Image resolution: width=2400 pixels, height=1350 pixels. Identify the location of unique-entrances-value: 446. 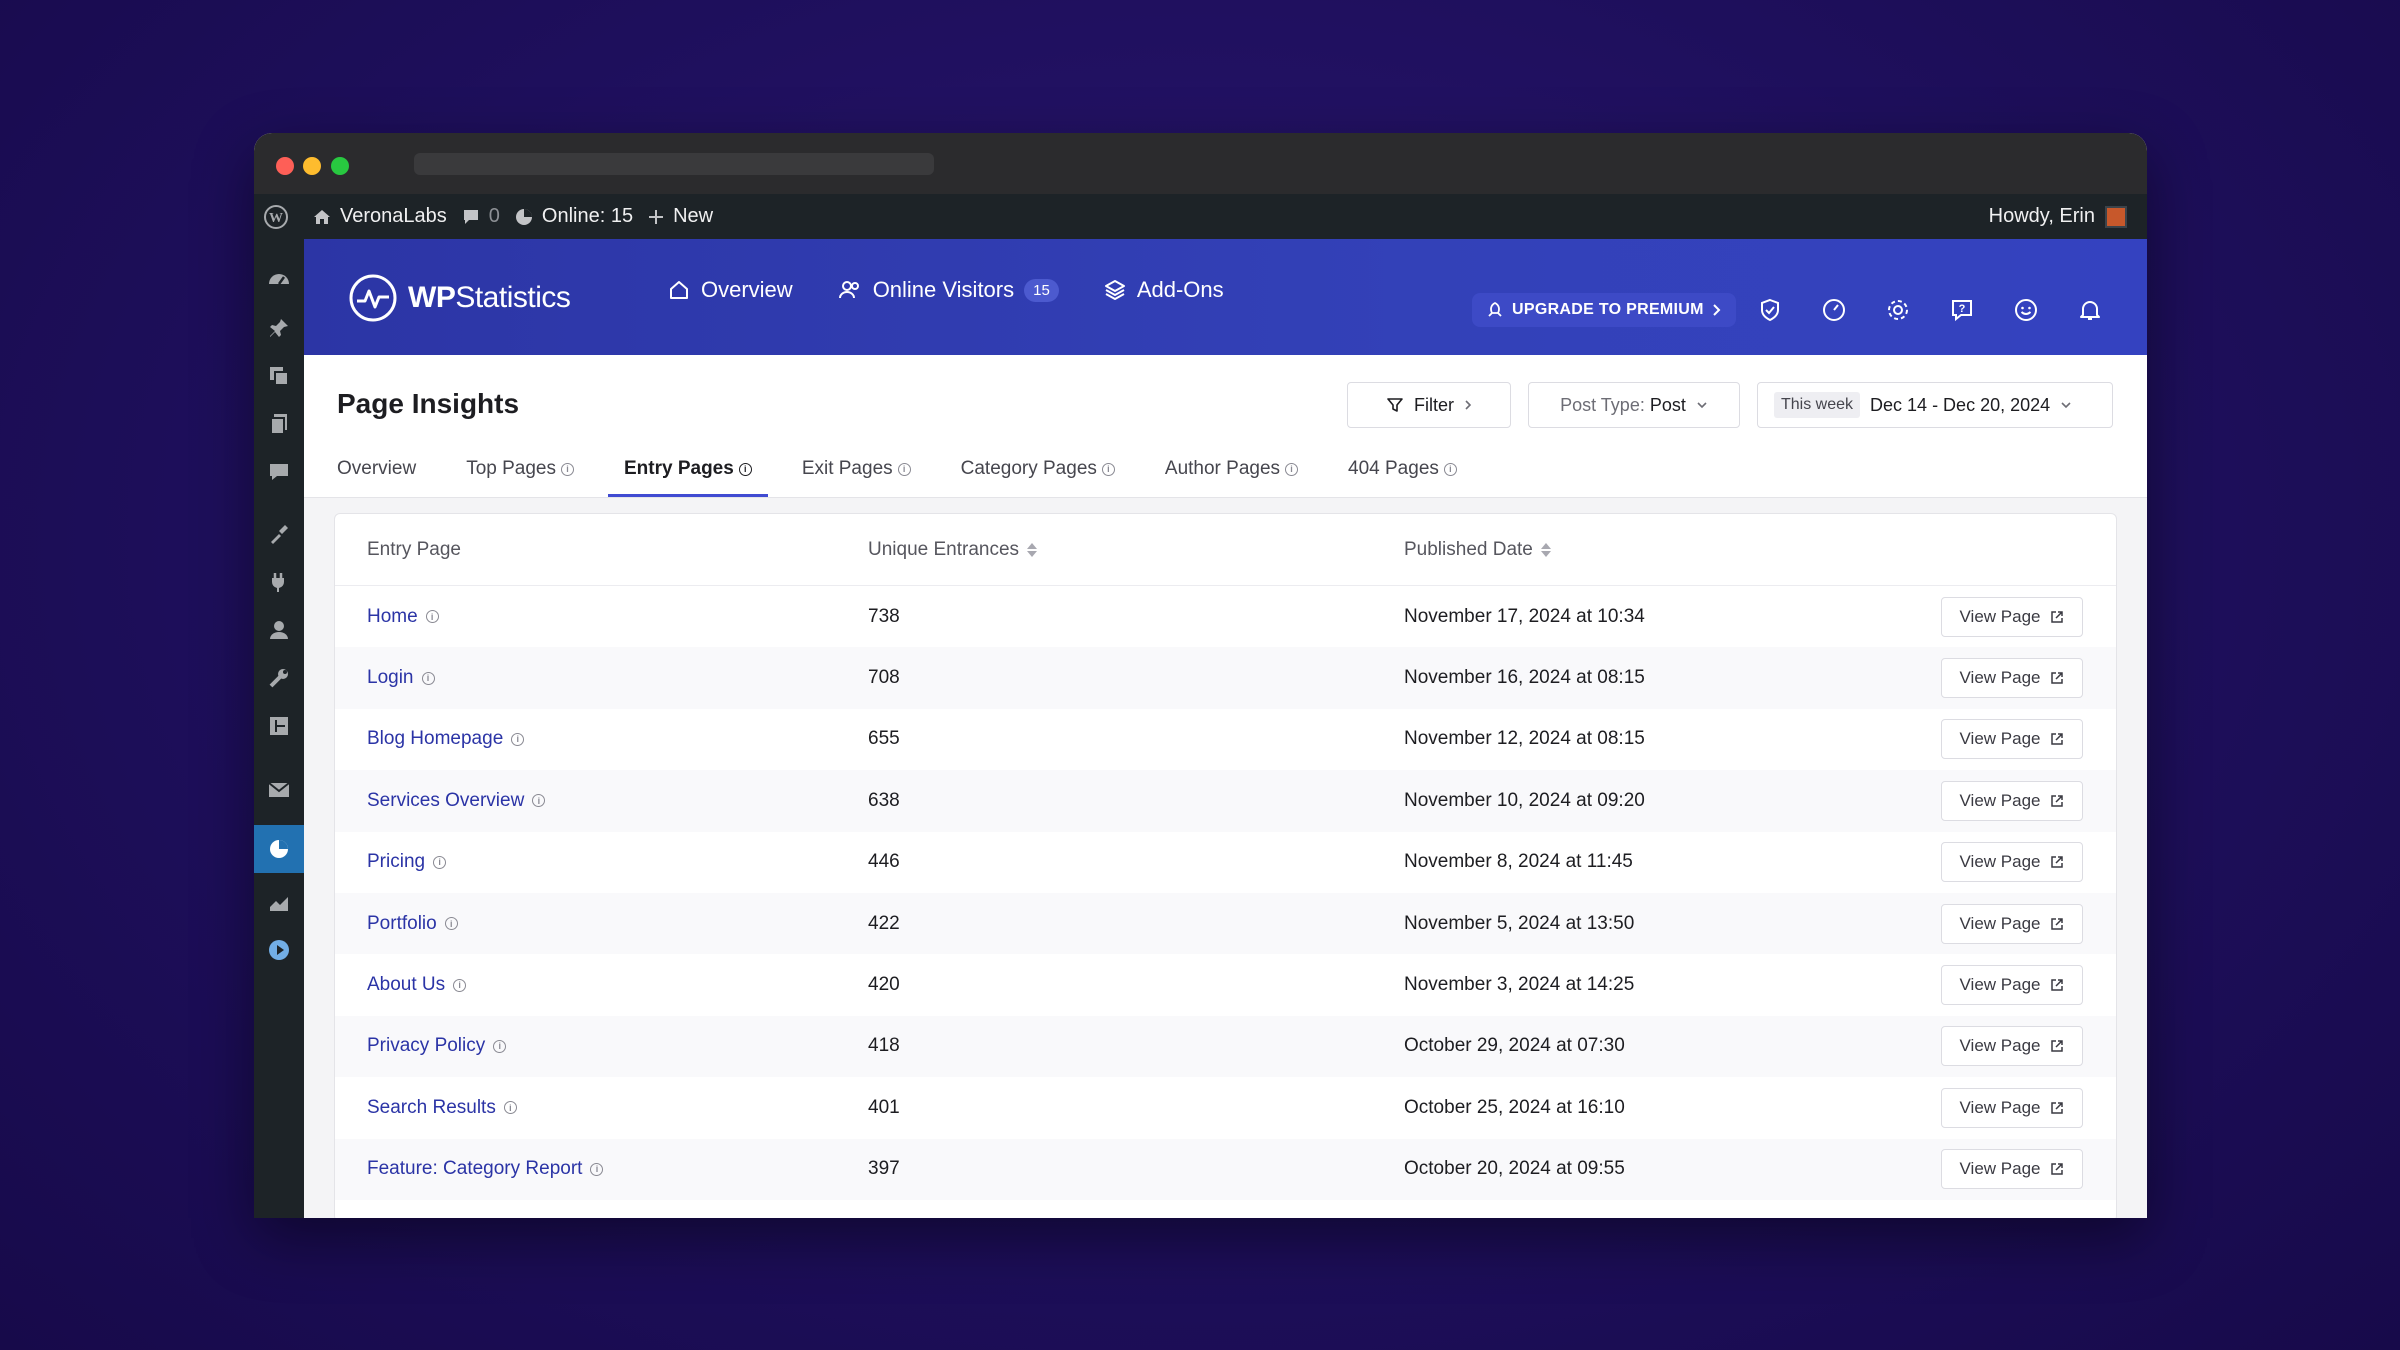
(884, 862).